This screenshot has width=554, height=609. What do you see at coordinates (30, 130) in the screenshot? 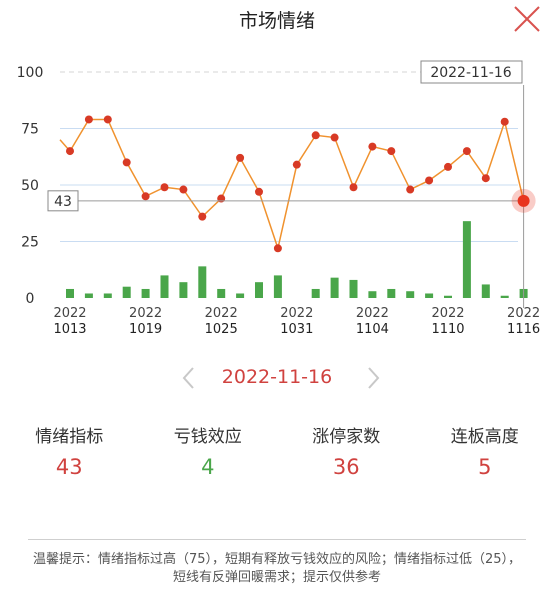
I see `y-tick-label: 75` at bounding box center [30, 130].